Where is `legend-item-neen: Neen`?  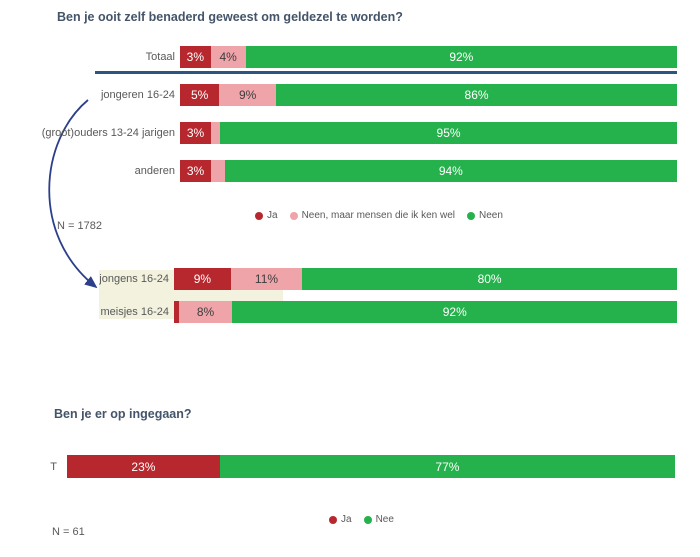
legend-item-neen: Neen is located at coordinates (484, 215).